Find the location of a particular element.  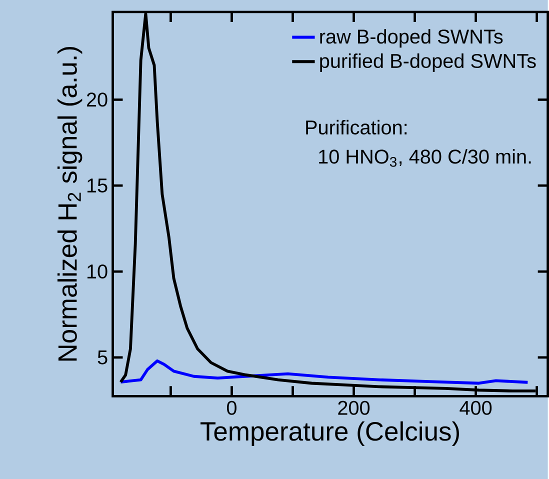

y-tick-label: 20 is located at coordinates (97, 99).